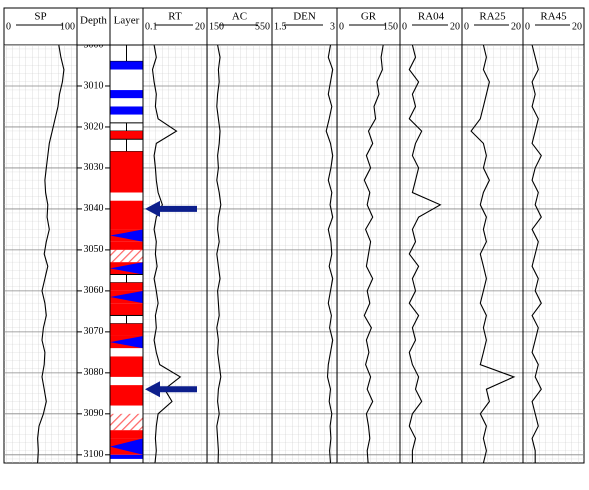 This screenshot has height=490, width=589. What do you see at coordinates (304, 17) in the screenshot?
I see `track-name: DEN` at bounding box center [304, 17].